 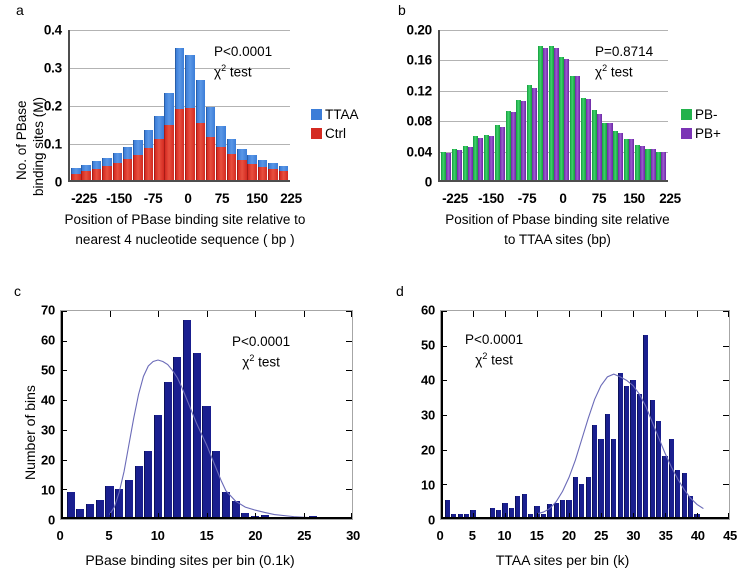 I want to click on normal-fit-curve, so click(x=211, y=439).